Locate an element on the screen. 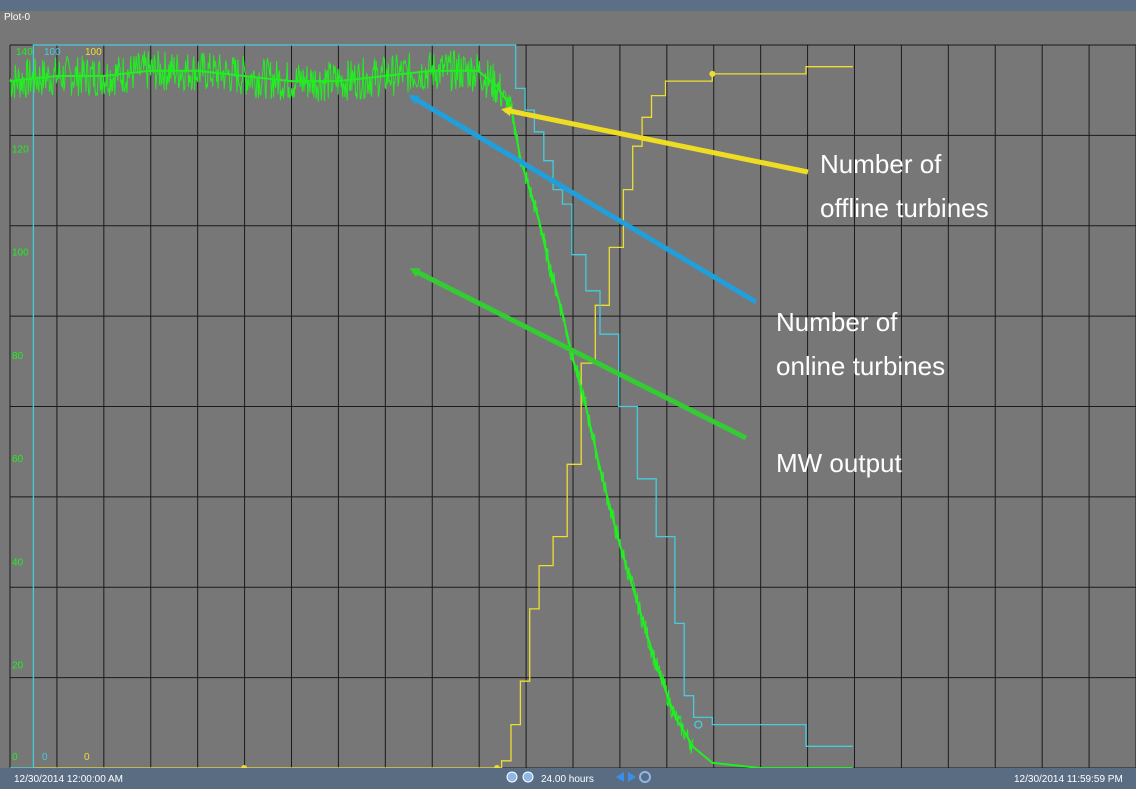  cyan-scale-min: 0 is located at coordinates (45, 757).